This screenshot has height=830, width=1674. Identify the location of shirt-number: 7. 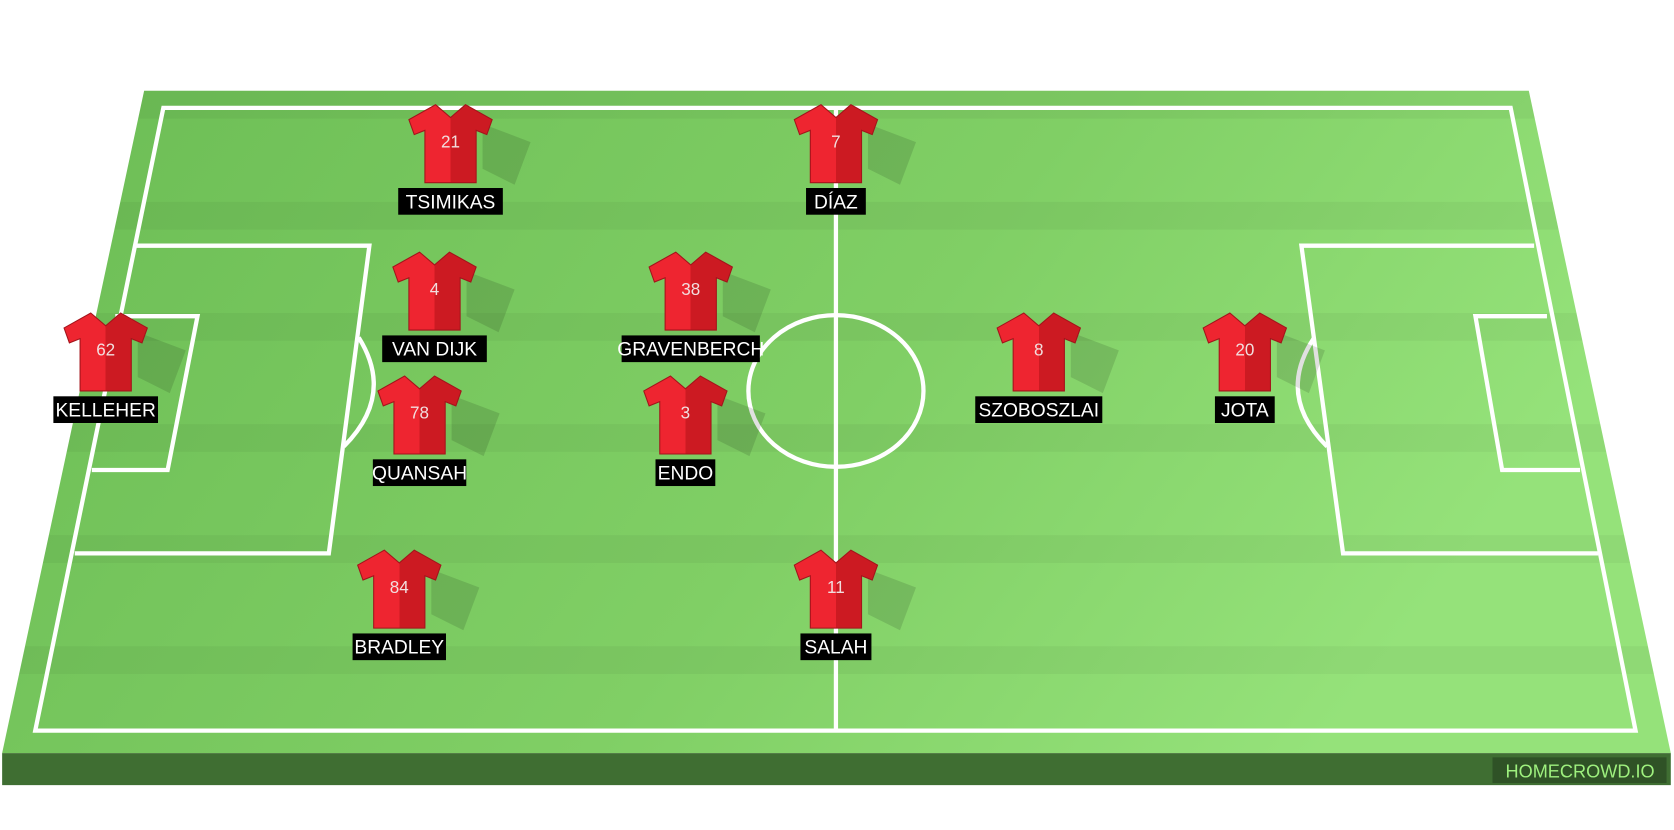
(835, 141).